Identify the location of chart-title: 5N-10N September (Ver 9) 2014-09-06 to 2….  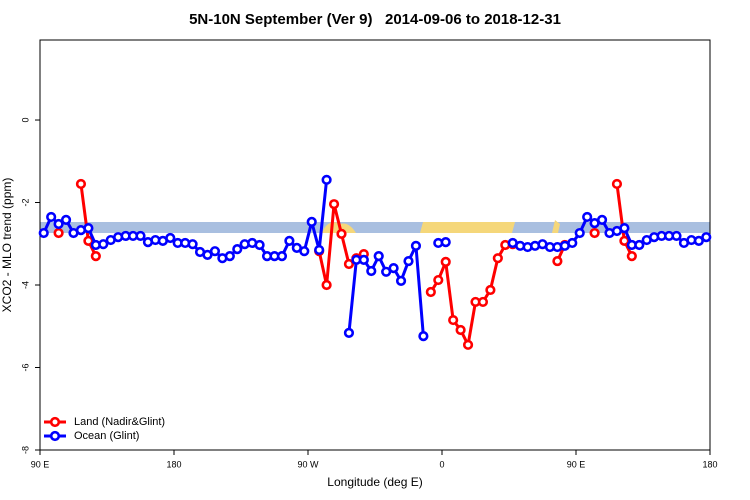
(375, 19).